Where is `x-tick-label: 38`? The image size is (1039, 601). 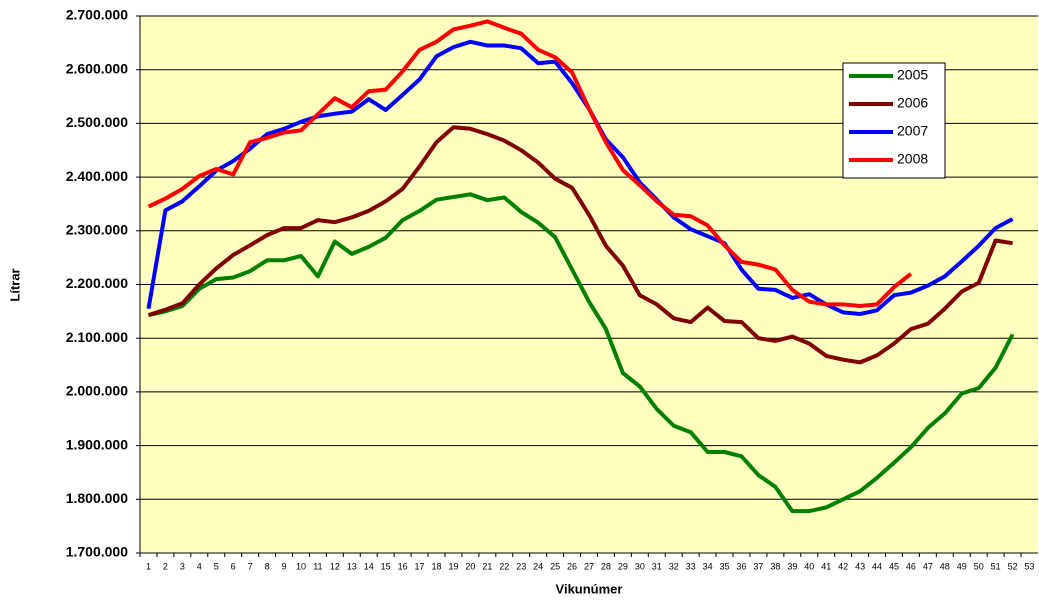 x-tick-label: 38 is located at coordinates (775, 566).